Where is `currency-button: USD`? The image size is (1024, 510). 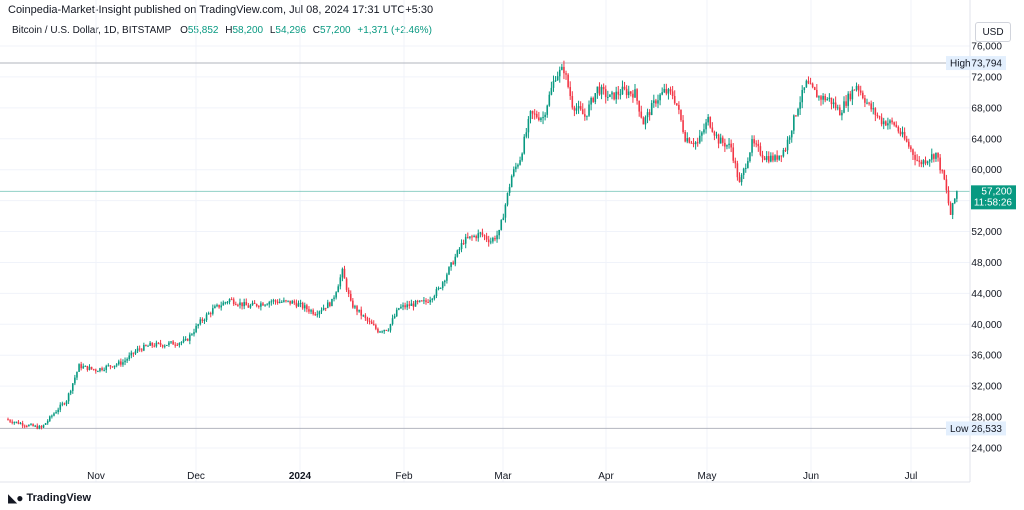
currency-button: USD is located at coordinates (993, 32).